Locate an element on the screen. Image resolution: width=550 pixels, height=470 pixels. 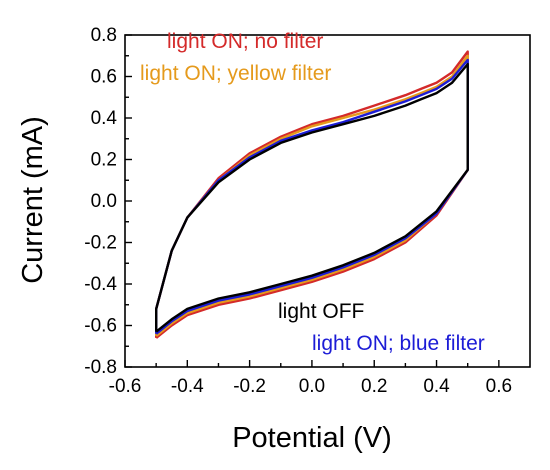
y-tick-label: 0.6 is located at coordinates (104, 77).